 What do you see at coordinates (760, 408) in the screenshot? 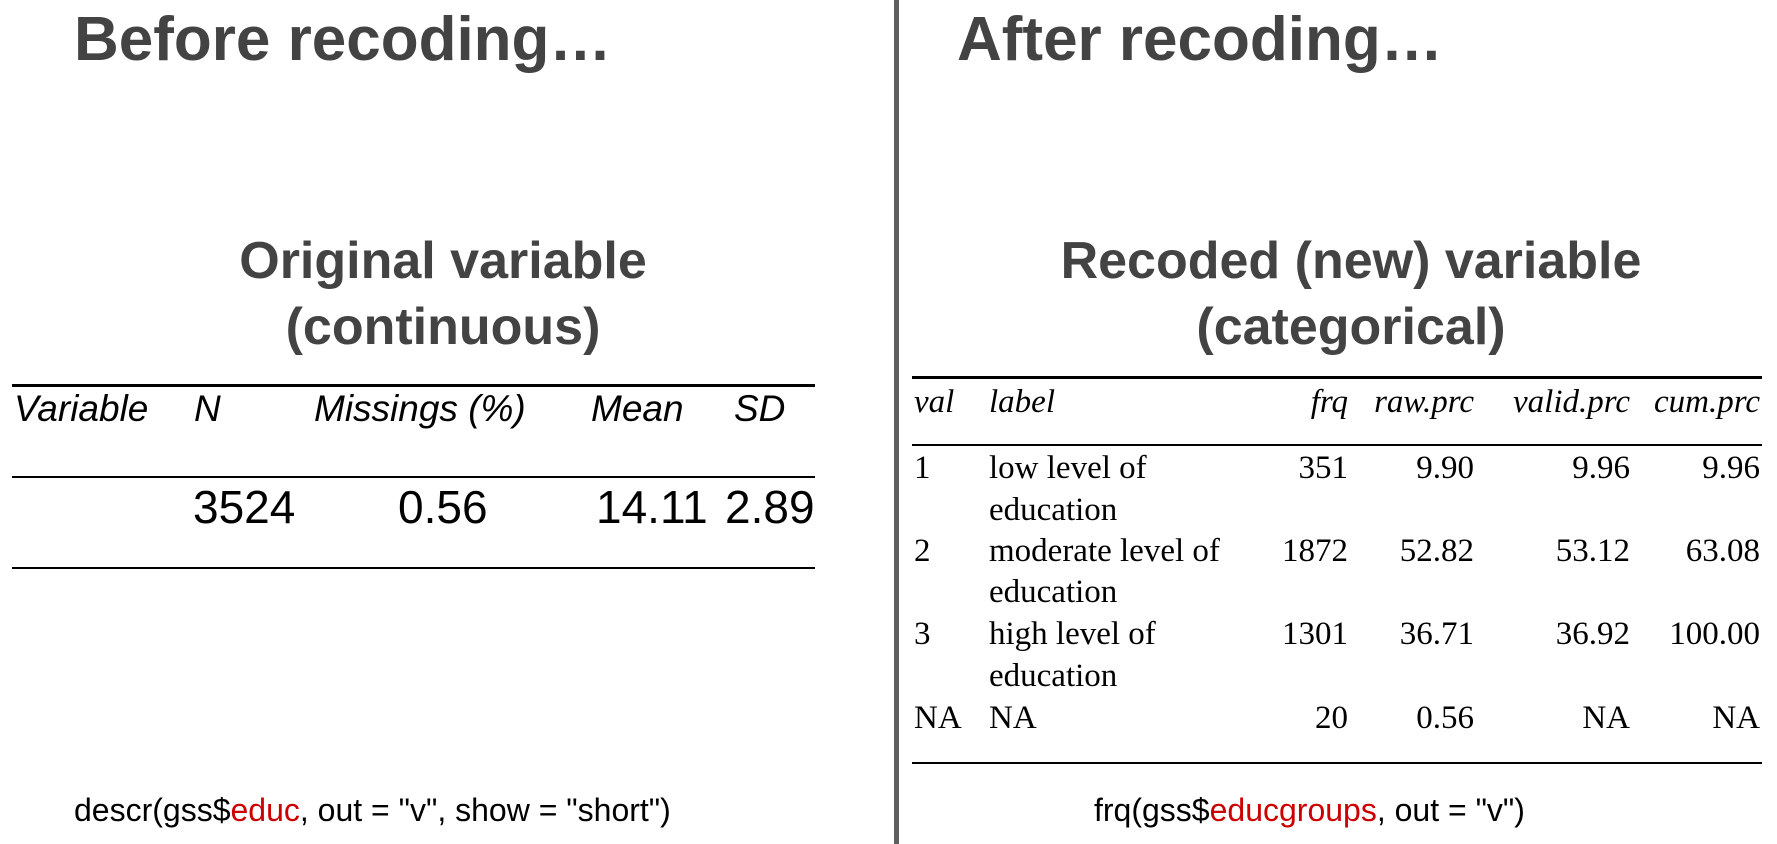
I see `col-header-sd: SD` at bounding box center [760, 408].